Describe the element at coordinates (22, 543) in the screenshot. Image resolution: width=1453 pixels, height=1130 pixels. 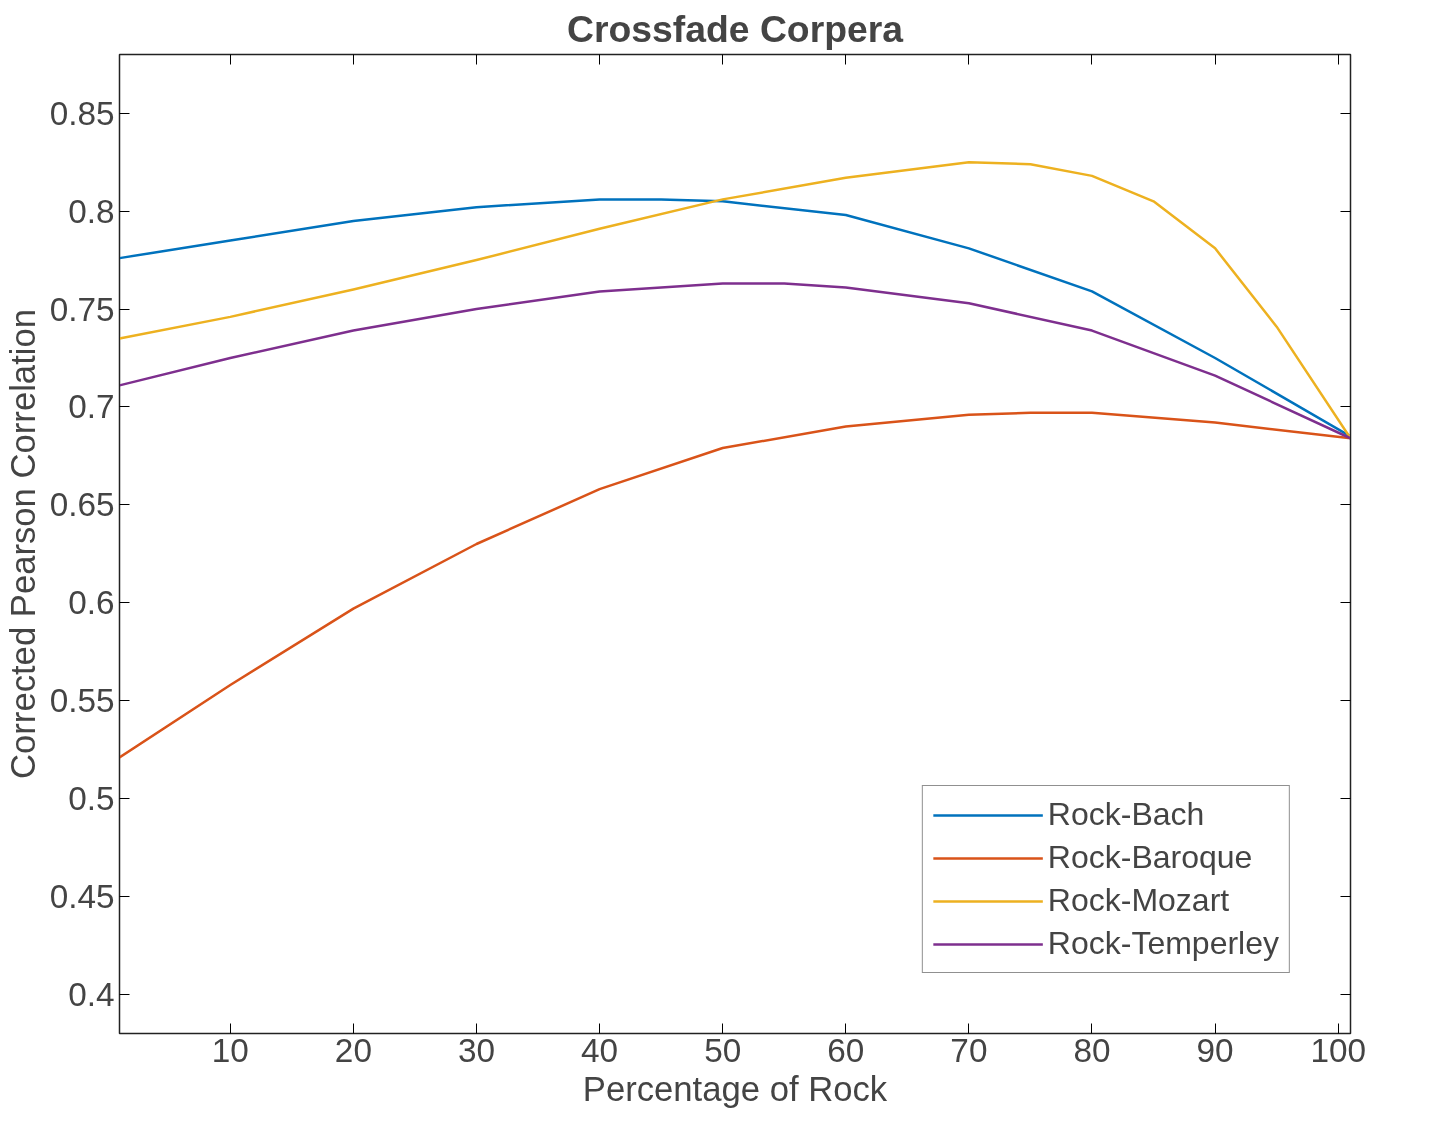
I see `y-axis-title: Corrected Pearson Correlation` at that location.